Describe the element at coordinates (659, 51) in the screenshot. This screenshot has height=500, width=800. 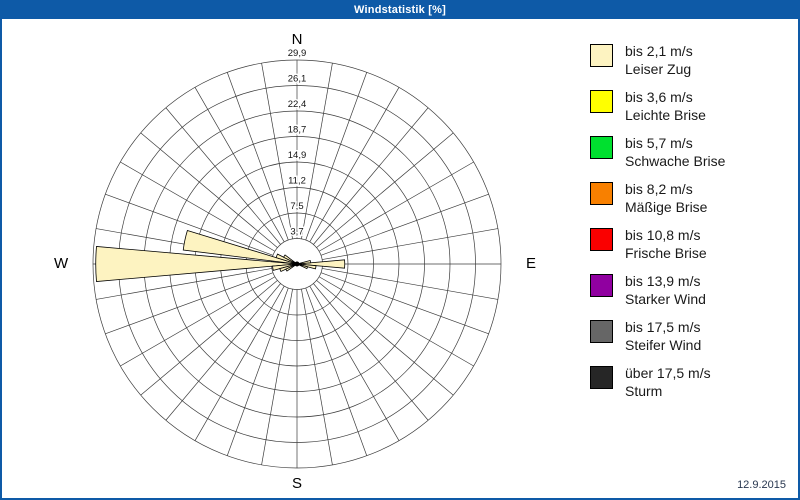
I see `legend-range: bis 2,1 m/s` at that location.